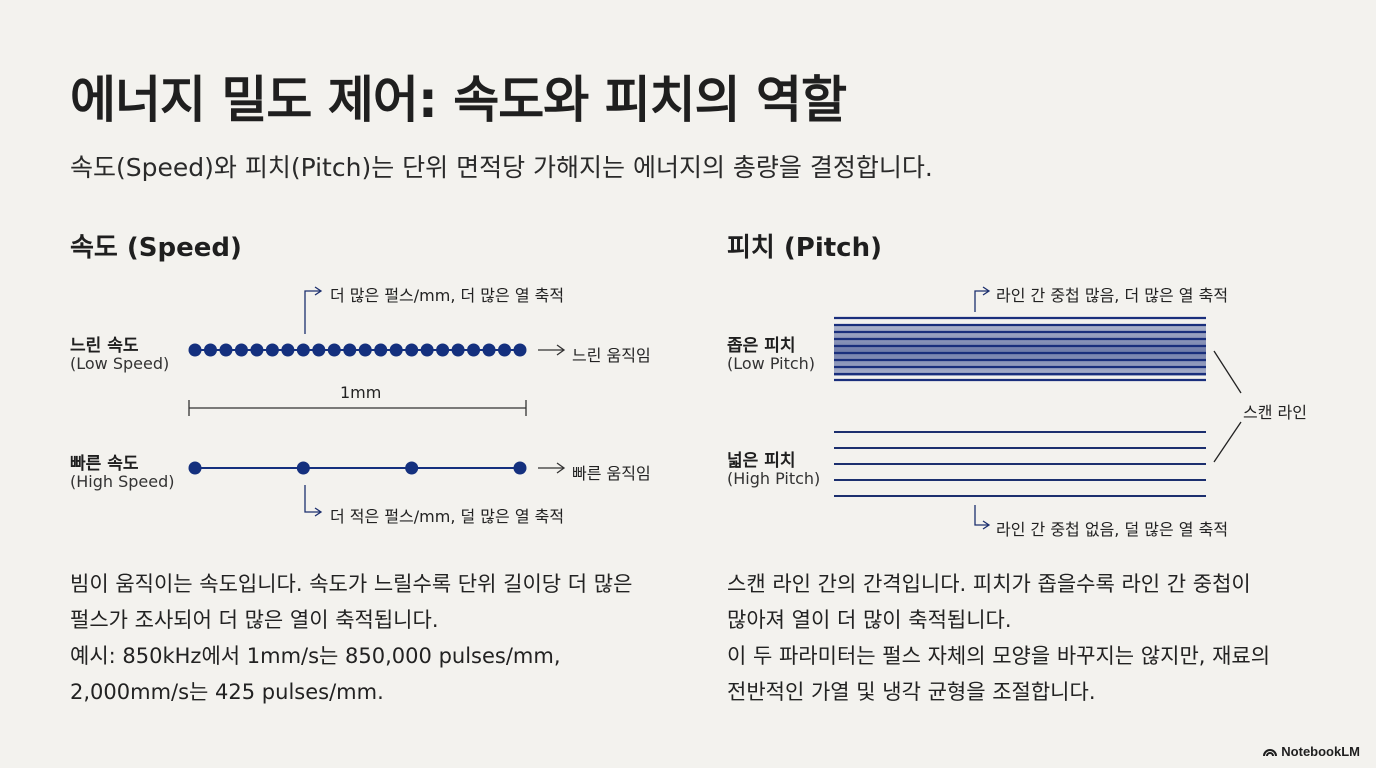 The height and width of the screenshot is (768, 1376). Describe the element at coordinates (611, 355) in the screenshot. I see `slow-motion-text: 느린 움직임` at that location.